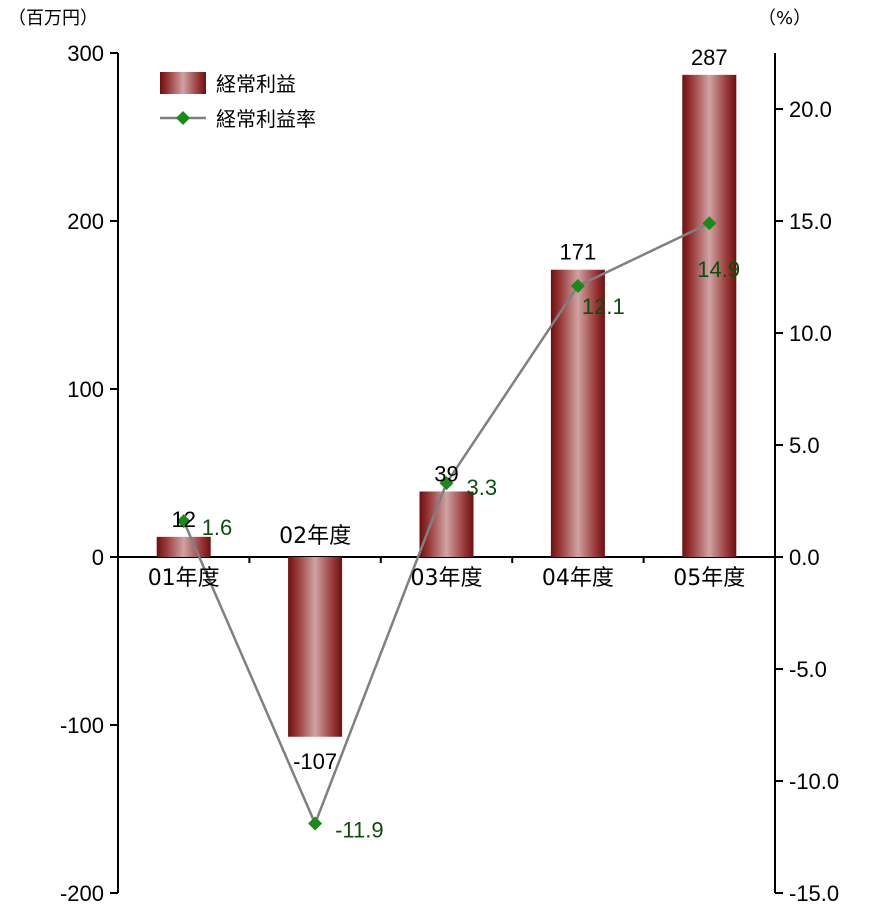  Describe the element at coordinates (578, 578) in the screenshot. I see `category-label: 04年度` at that location.